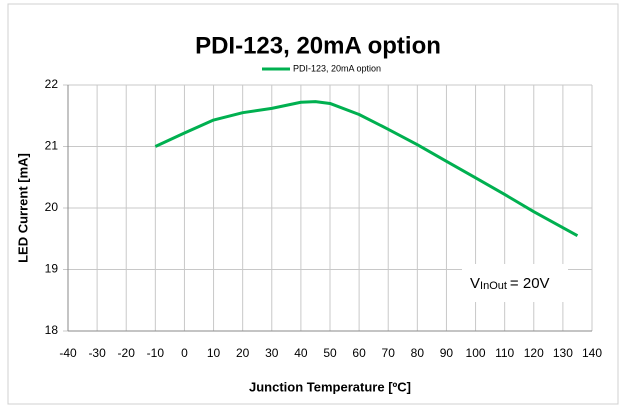 The image size is (627, 409). What do you see at coordinates (97, 353) in the screenshot?
I see `x-tick-label: -30` at bounding box center [97, 353].